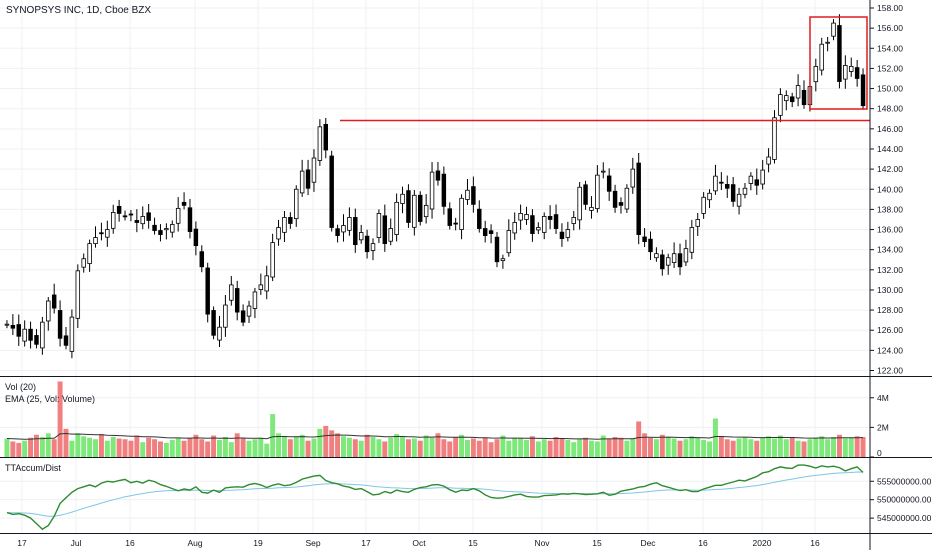 This screenshot has width=932, height=555. Describe the element at coordinates (33, 468) in the screenshot. I see `accum-pane-label: TTAccum/Dist` at that location.